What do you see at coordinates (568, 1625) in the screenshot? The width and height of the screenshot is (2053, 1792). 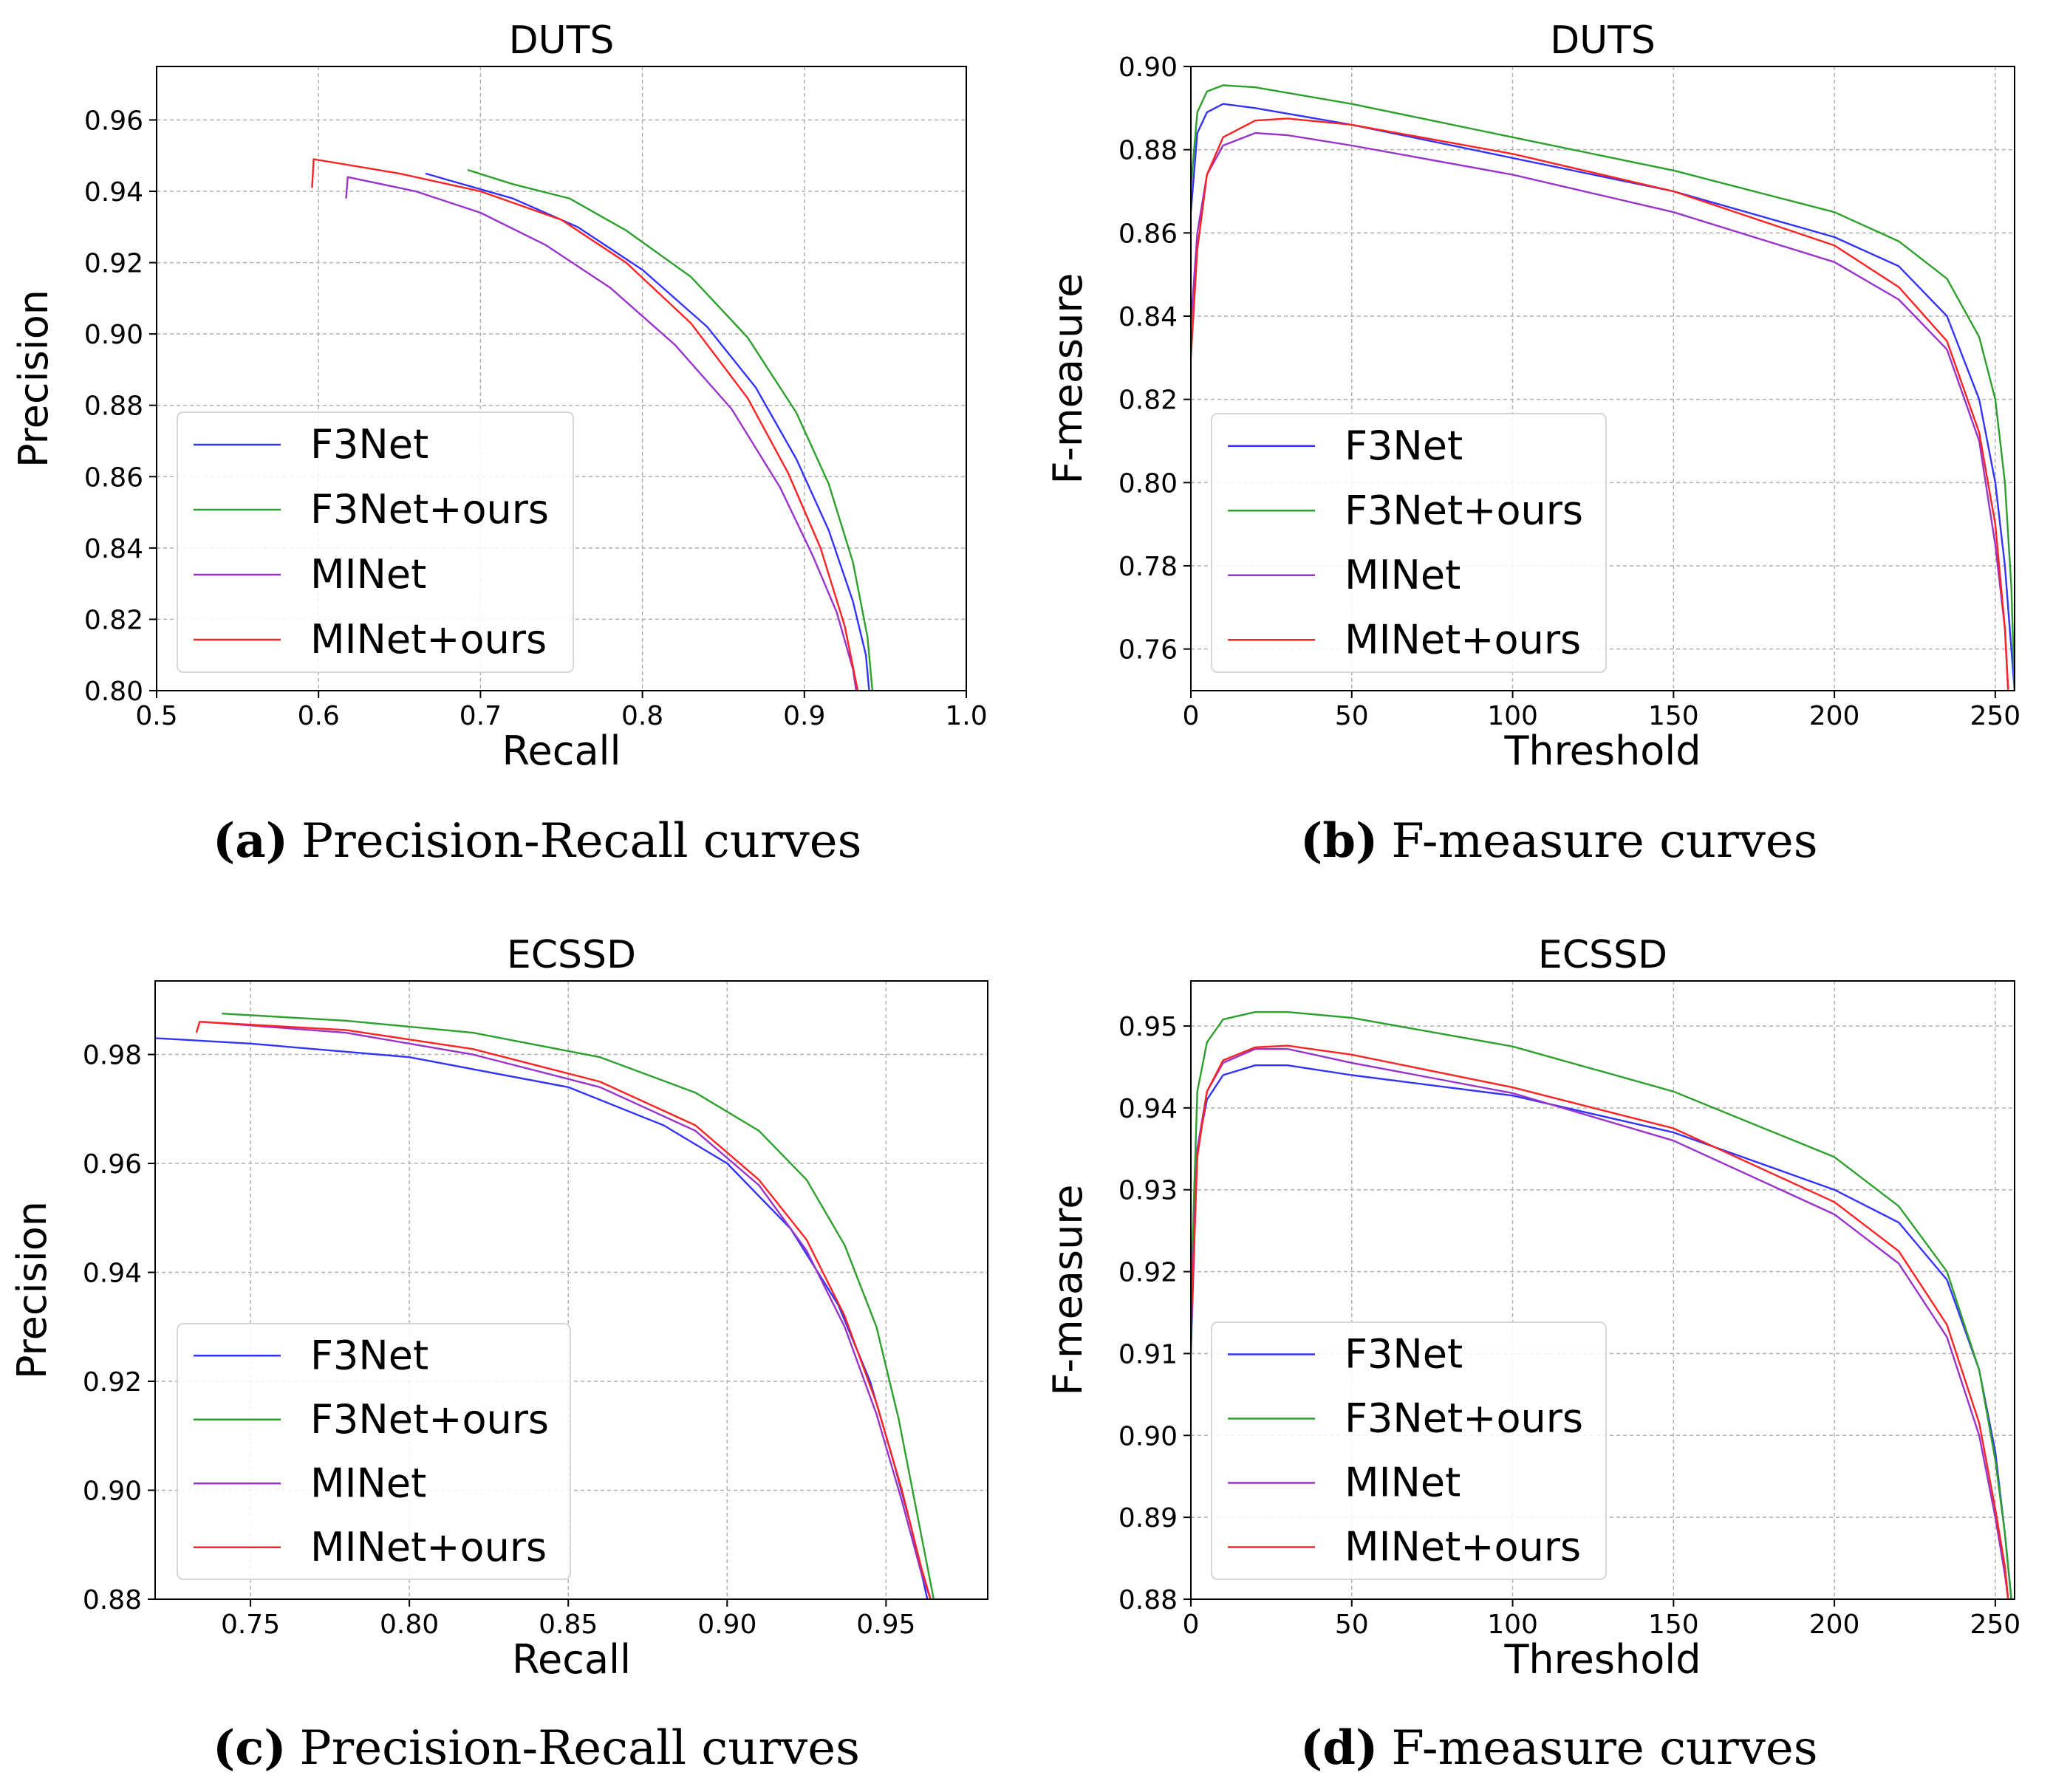 I see `x-tick-label: 0.85` at bounding box center [568, 1625].